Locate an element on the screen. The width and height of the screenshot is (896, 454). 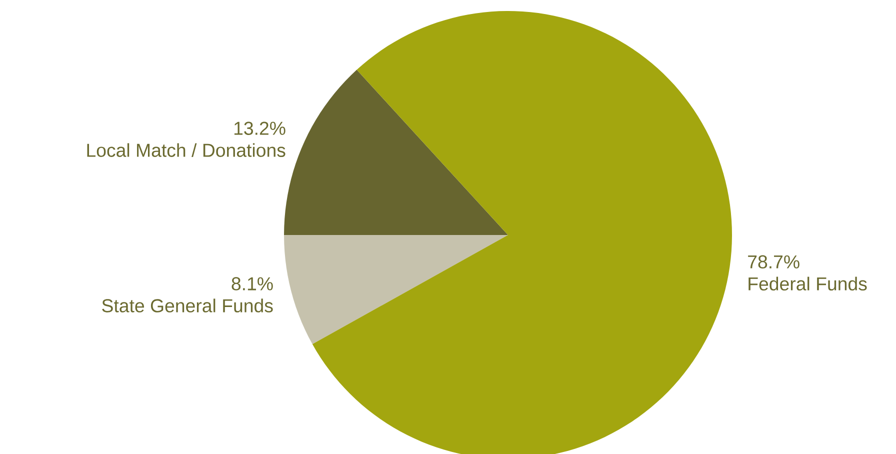
data-label: 78.7% is located at coordinates (774, 261).